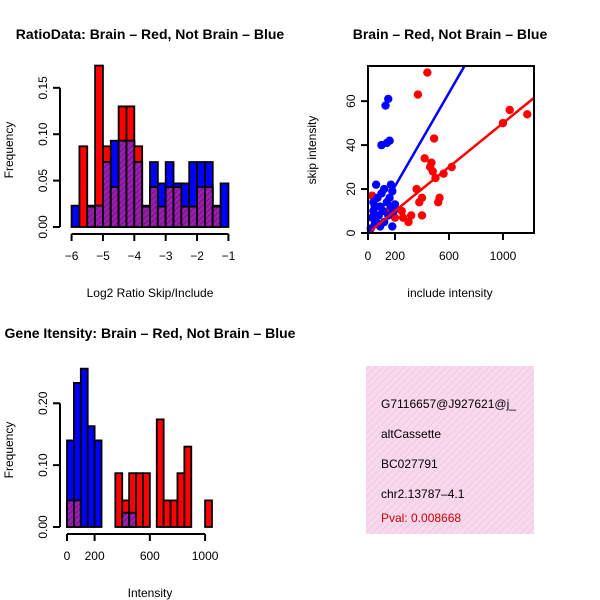  What do you see at coordinates (448, 404) in the screenshot?
I see `info-line-probe-id: G7116657@J927621@j_` at bounding box center [448, 404].